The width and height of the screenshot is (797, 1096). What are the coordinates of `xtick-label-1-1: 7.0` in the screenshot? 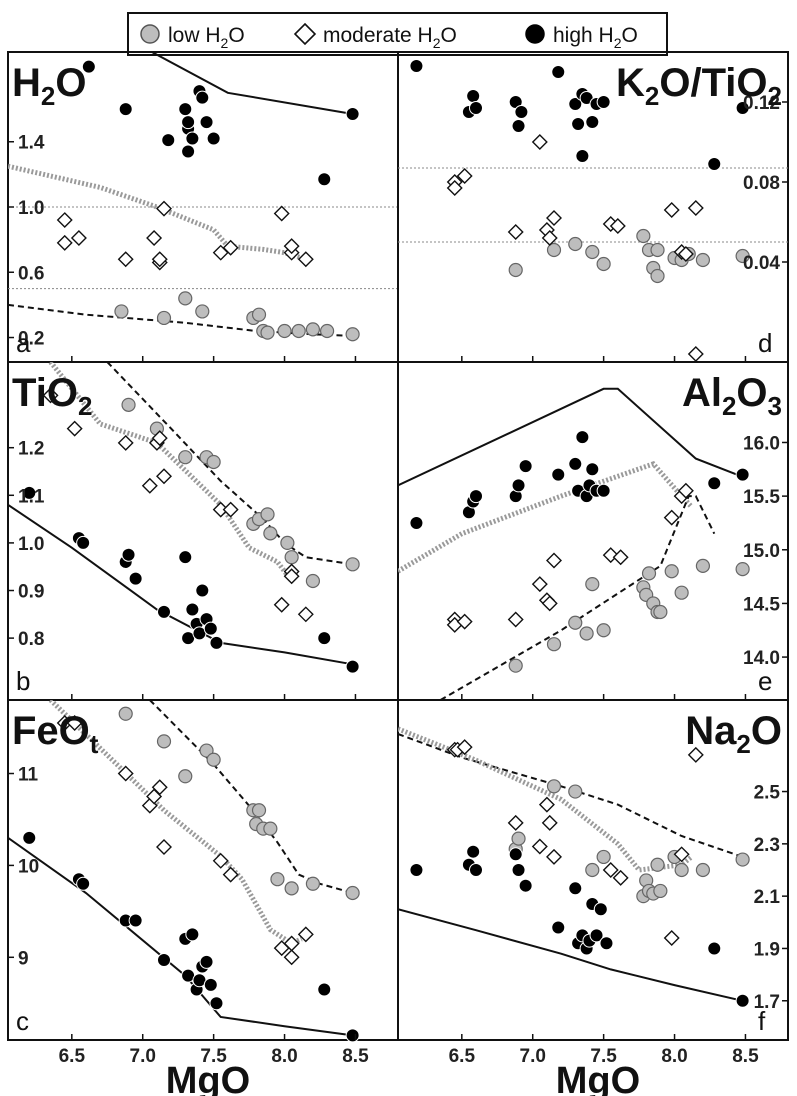 It's located at (533, 1056).